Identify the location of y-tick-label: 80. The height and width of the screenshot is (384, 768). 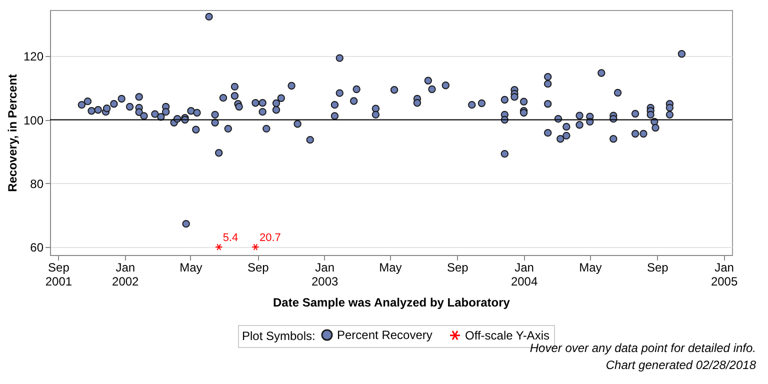
(37, 183).